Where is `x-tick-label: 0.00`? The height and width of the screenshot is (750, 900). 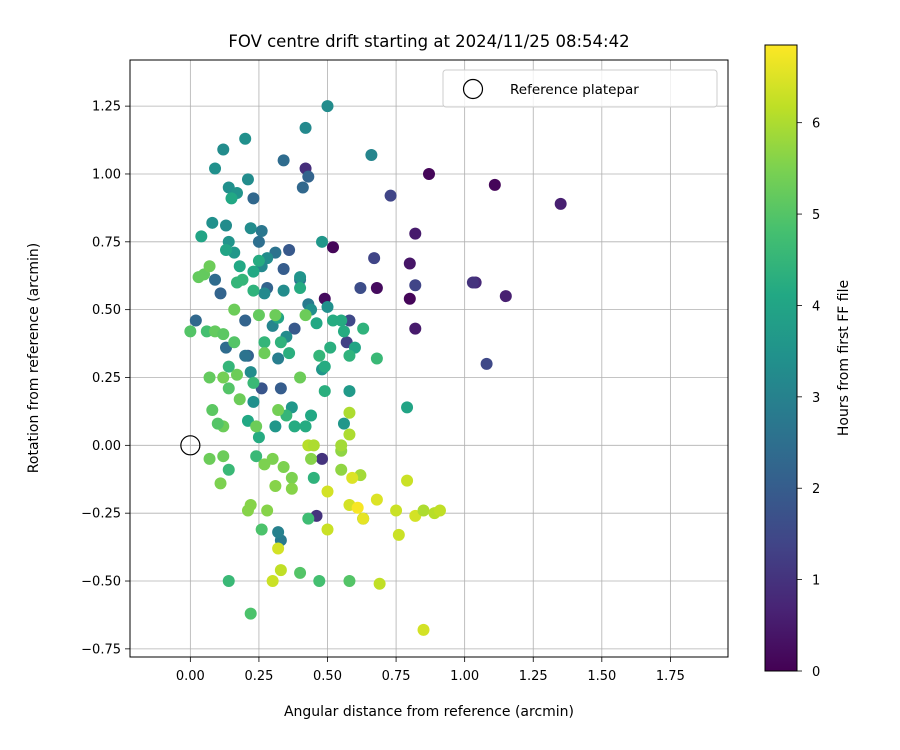 x-tick-label: 0.00 is located at coordinates (190, 676).